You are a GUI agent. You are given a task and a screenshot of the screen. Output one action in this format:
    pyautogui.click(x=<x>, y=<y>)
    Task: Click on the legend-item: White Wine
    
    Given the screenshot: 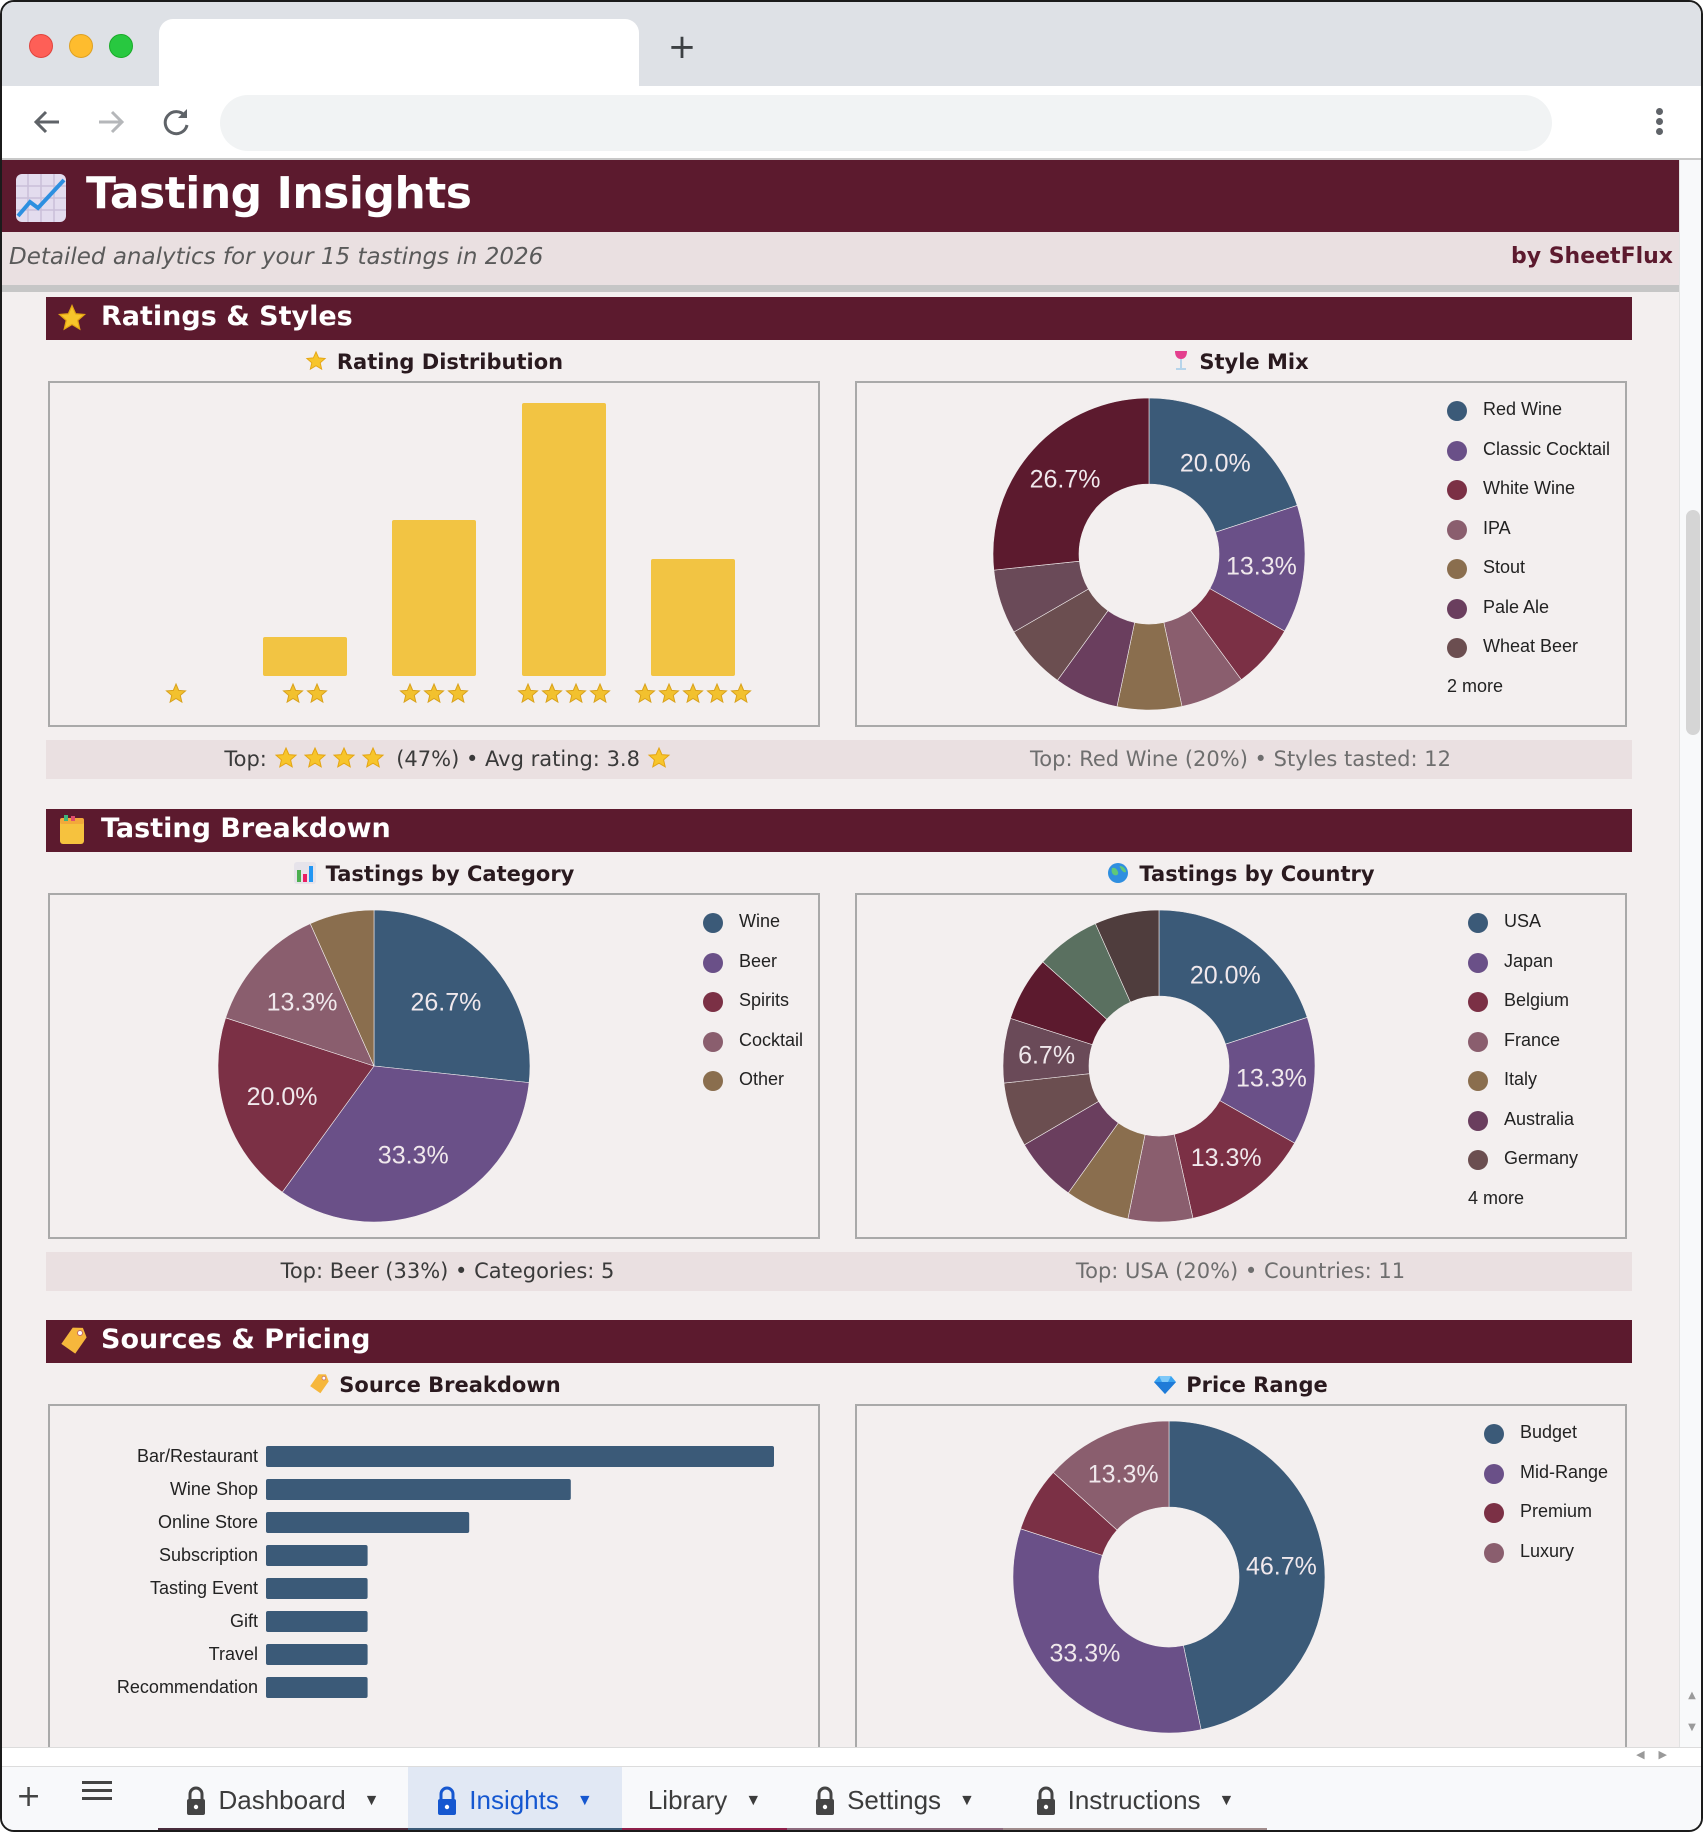 What is the action you would take?
    pyautogui.click(x=1528, y=498)
    